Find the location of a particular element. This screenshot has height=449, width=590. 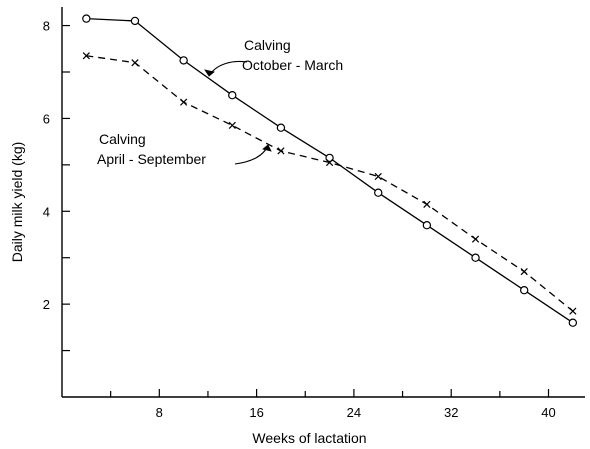

annotation-2: Calving April - September is located at coordinates (184, 149).